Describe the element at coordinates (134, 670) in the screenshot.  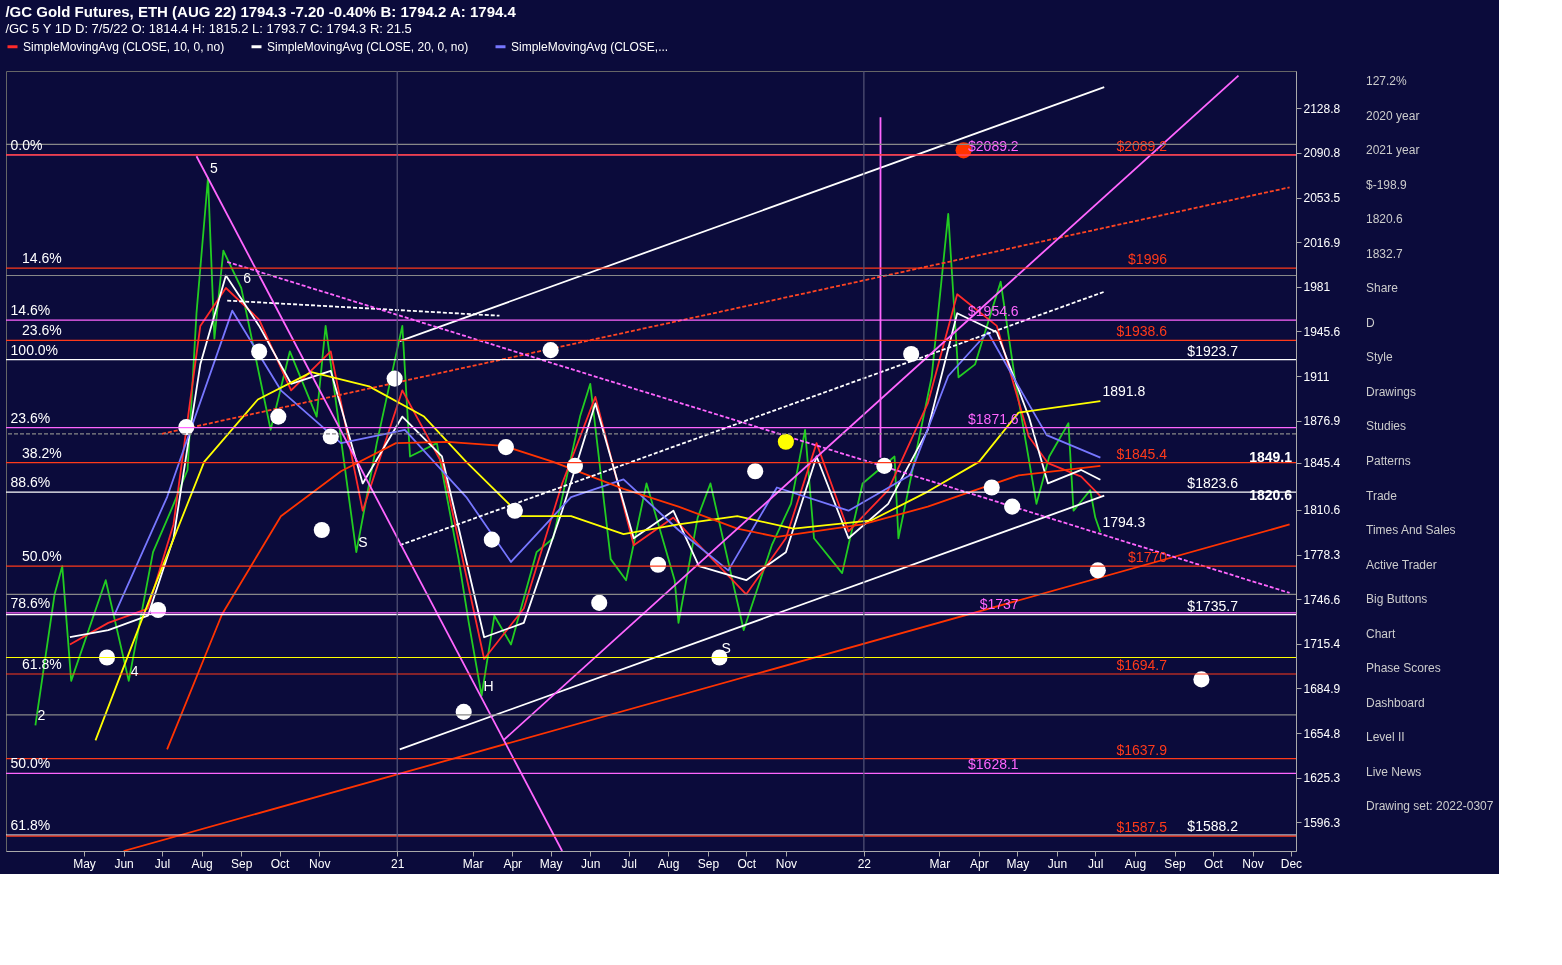
I see `annotation: 4` at that location.